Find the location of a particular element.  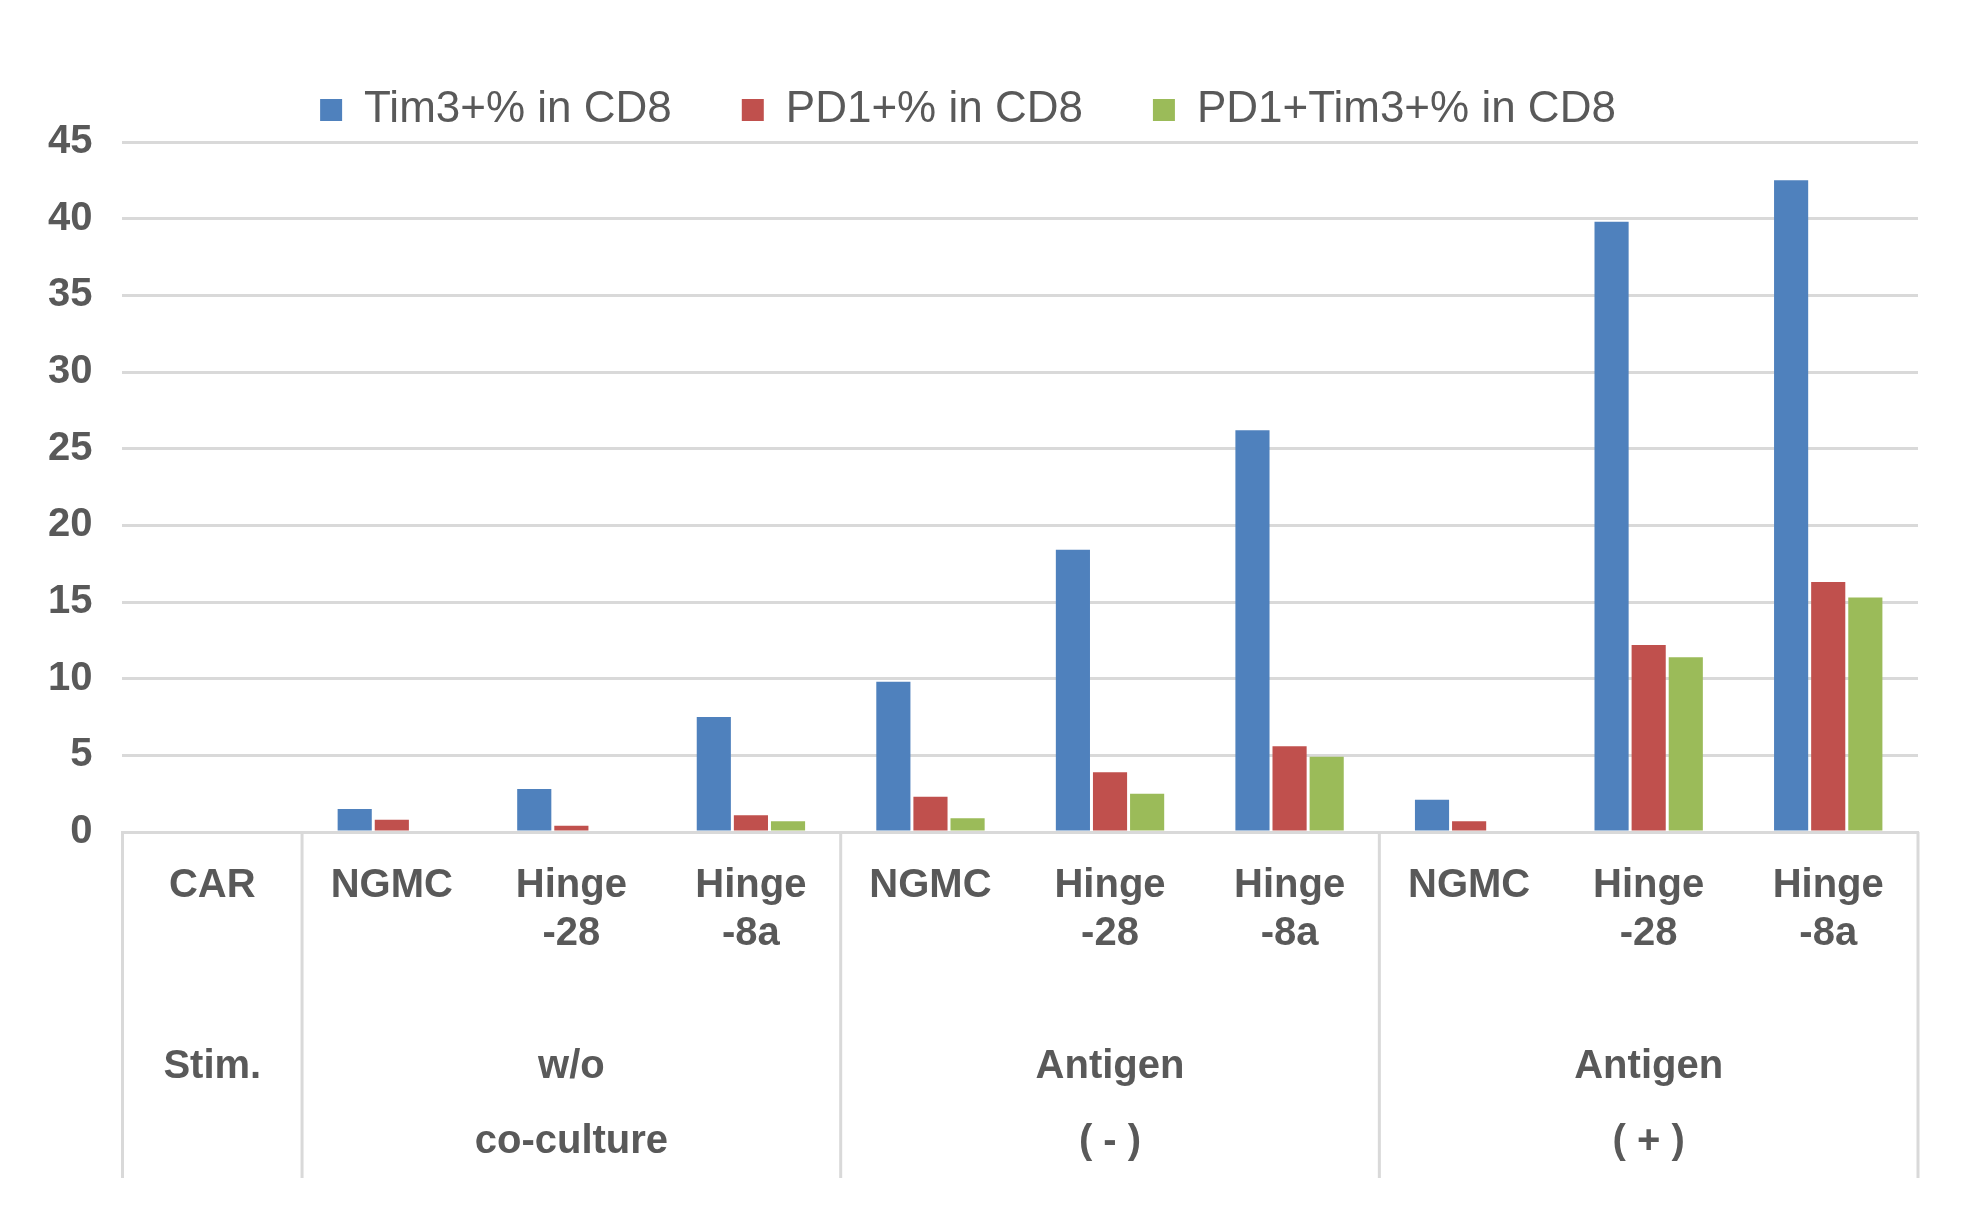

legend-label: Tim3+% in CD8 is located at coordinates (518, 107).